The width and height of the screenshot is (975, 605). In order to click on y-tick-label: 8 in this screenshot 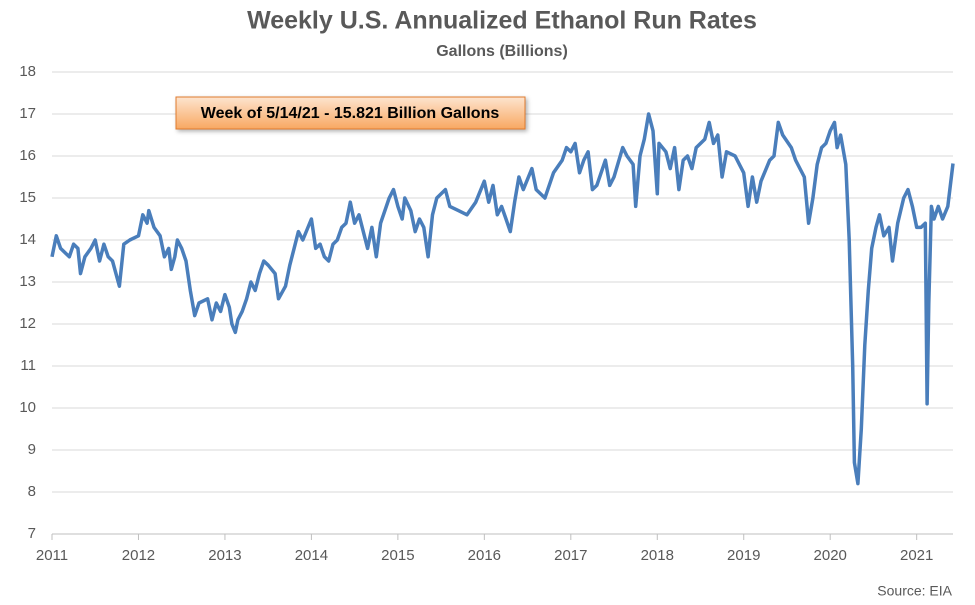, I will do `click(32, 491)`.